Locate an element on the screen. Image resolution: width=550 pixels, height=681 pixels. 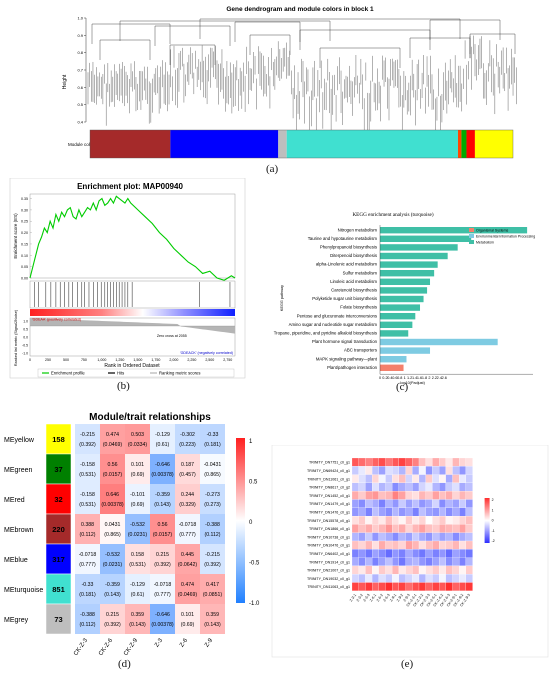
correlation-value: 0.474 is located at coordinates (187, 585).